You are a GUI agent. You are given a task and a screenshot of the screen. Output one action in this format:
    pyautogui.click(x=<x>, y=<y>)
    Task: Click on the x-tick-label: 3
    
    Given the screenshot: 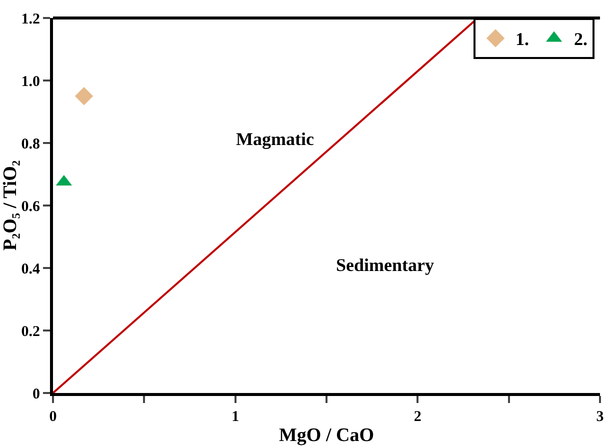 What is the action you would take?
    pyautogui.click(x=600, y=417)
    